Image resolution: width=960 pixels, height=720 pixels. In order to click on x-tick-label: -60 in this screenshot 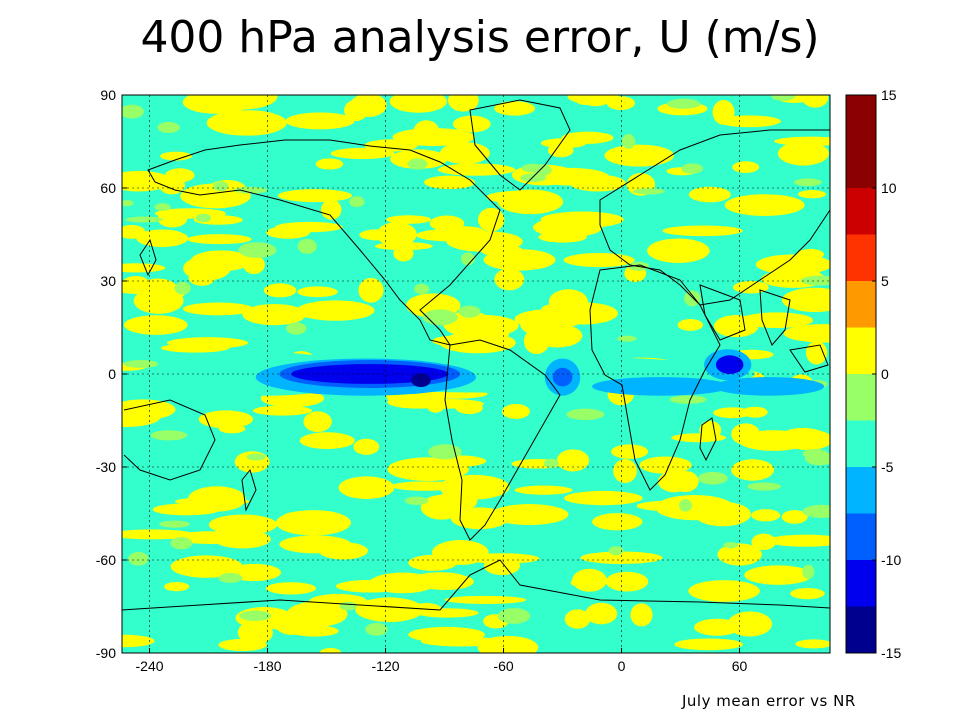, I will do `click(503, 666)`.